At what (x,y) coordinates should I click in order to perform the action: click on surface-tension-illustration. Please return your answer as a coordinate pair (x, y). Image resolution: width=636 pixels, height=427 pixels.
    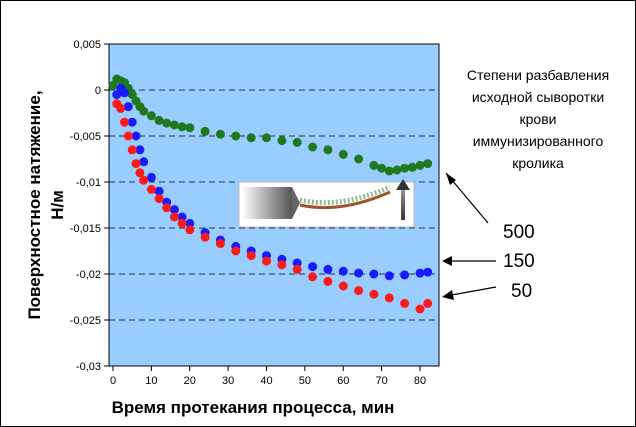
    Looking at the image, I should click on (326, 203).